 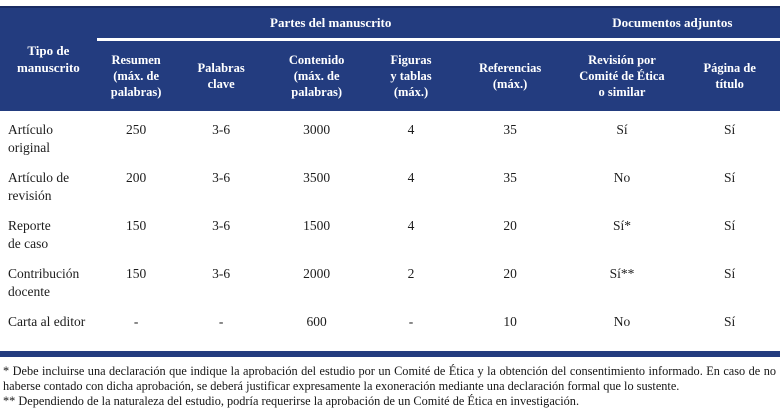 I want to click on row-label: Reporte de caso, so click(x=29, y=234).